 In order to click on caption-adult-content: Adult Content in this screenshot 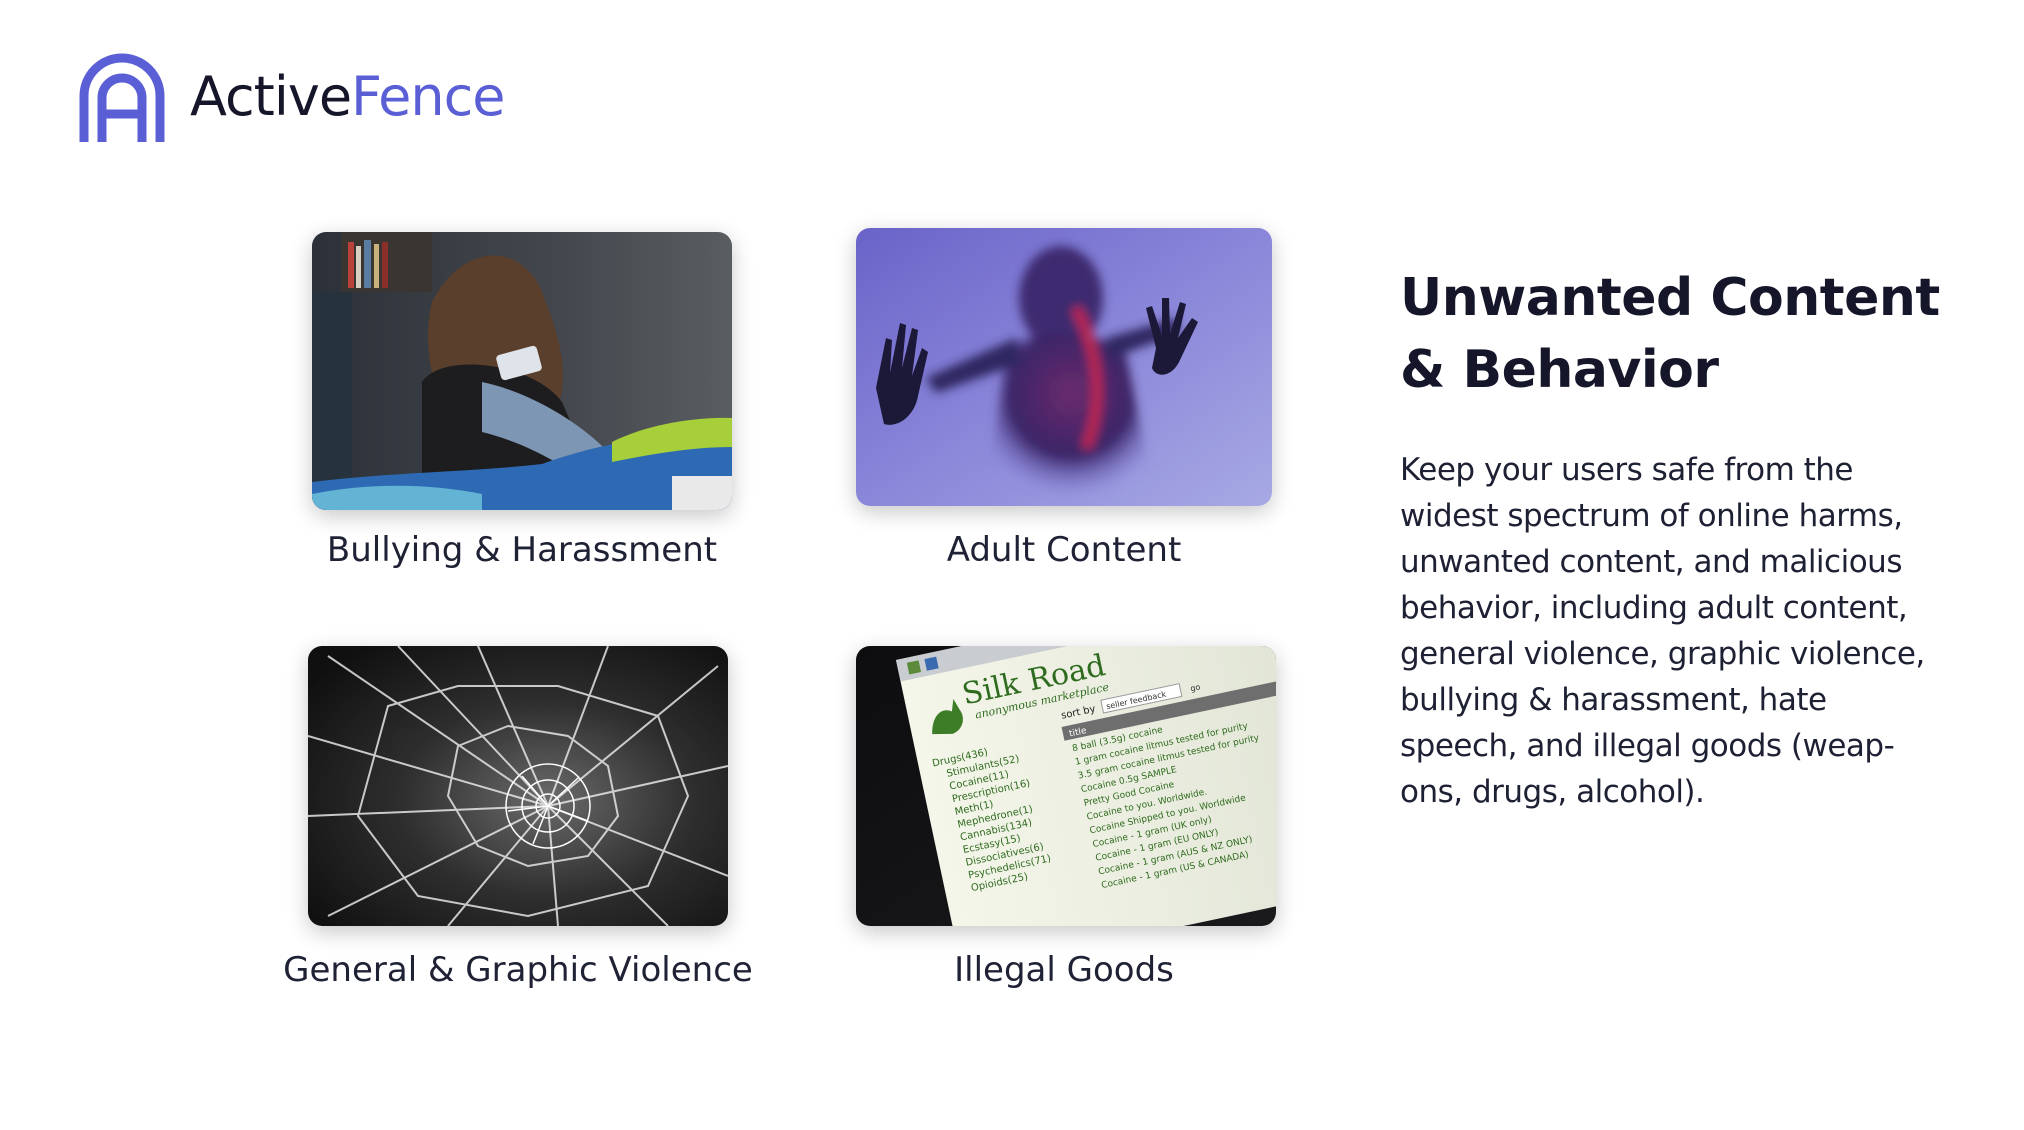, I will do `click(1064, 550)`.